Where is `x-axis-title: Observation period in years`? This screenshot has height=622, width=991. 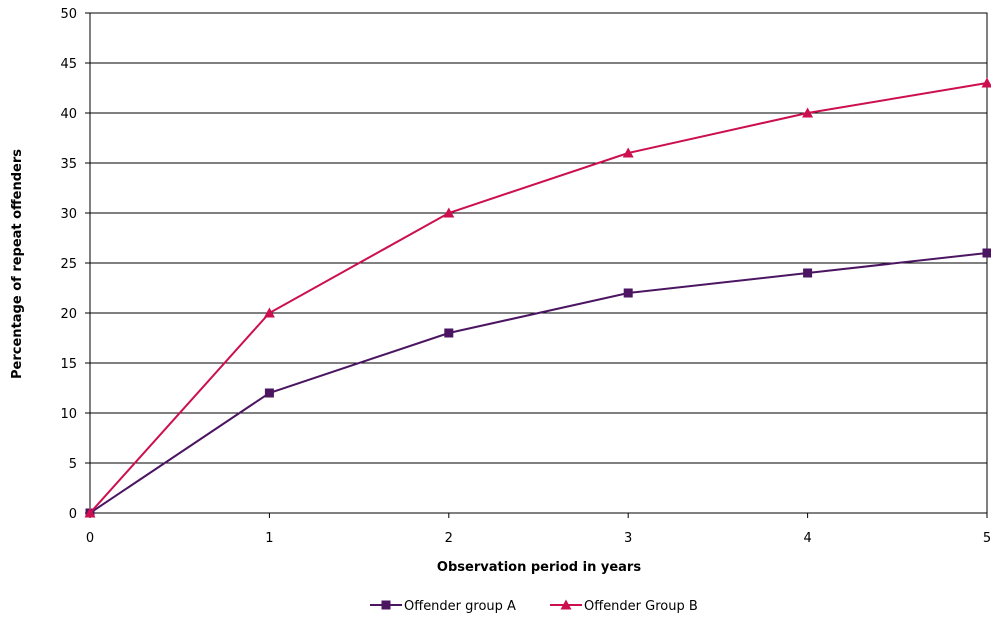
x-axis-title: Observation period in years is located at coordinates (539, 567).